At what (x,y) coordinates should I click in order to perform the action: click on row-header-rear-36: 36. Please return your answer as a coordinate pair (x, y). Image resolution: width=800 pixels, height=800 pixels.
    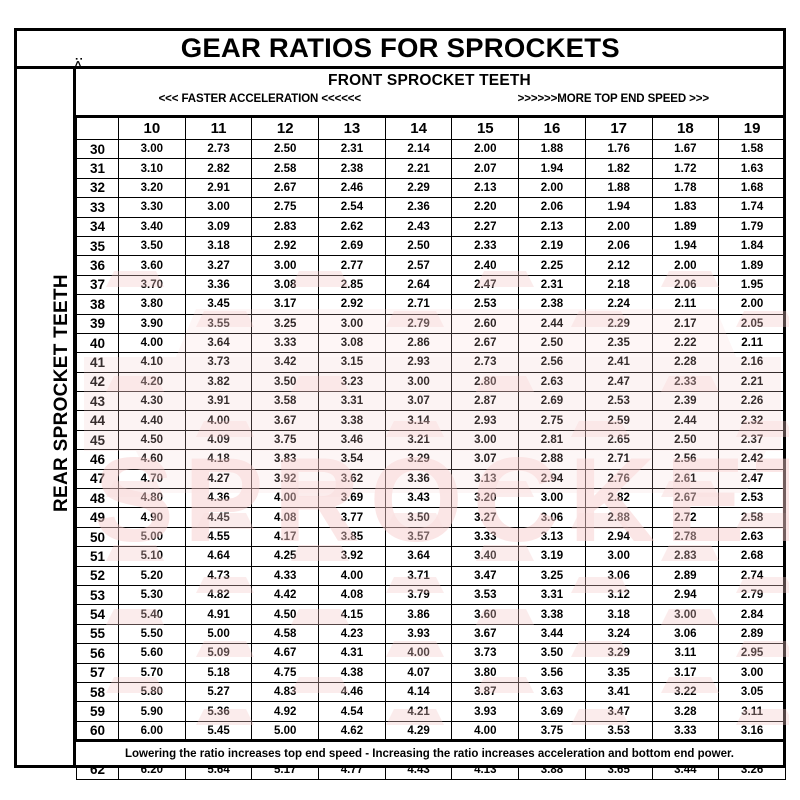
    Looking at the image, I should click on (97, 265).